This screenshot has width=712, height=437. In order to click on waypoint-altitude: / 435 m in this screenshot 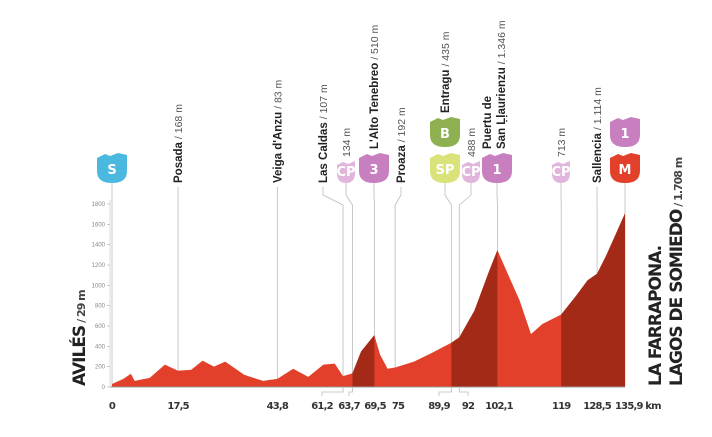, I will do `click(446, 48)`.